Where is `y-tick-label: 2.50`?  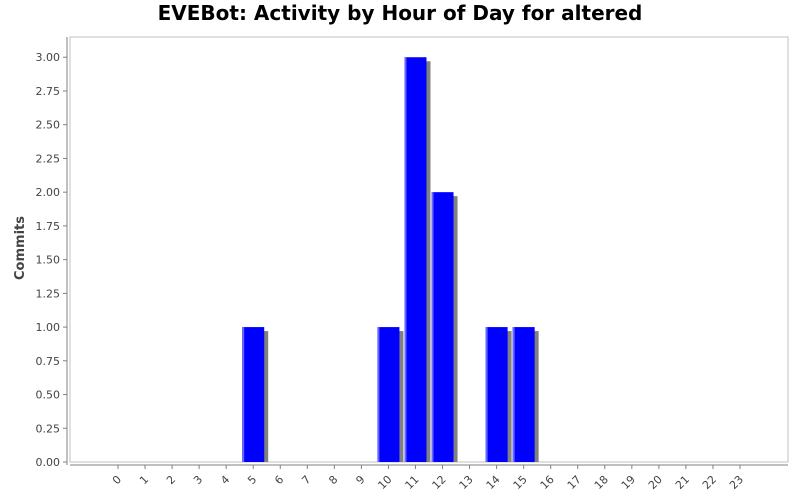 y-tick-label: 2.50 is located at coordinates (48, 125).